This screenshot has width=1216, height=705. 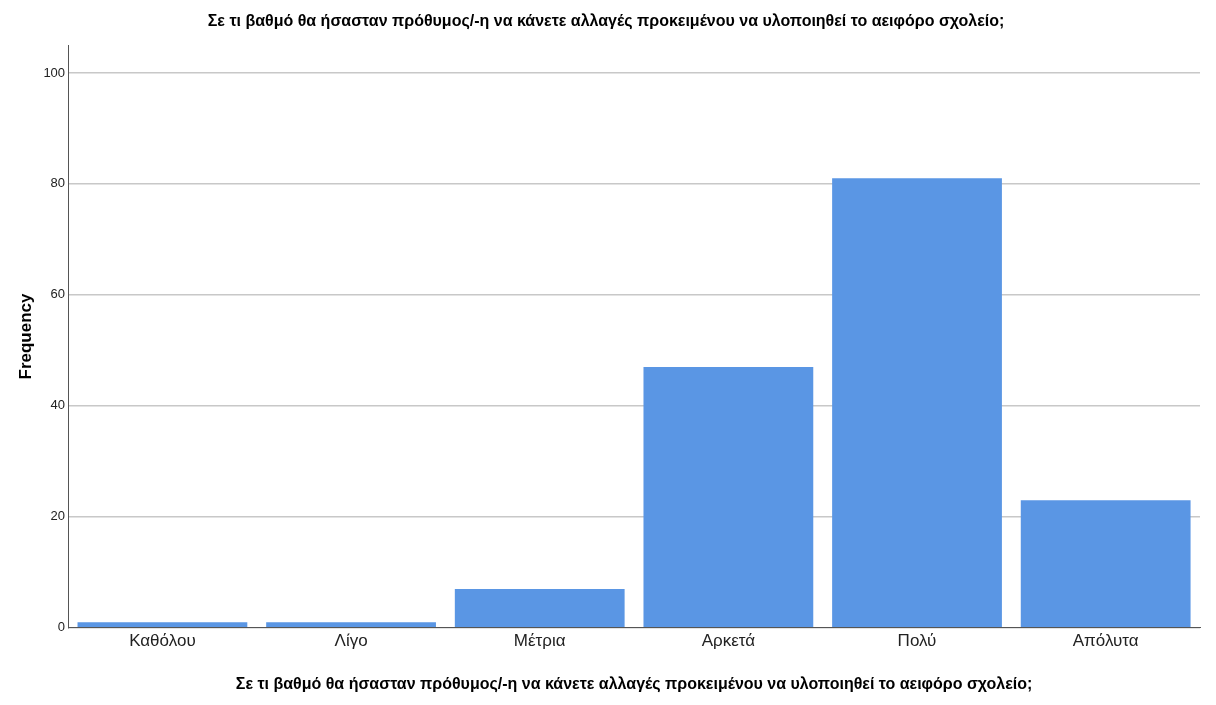 What do you see at coordinates (61, 627) in the screenshot?
I see `y-tick-label: 0` at bounding box center [61, 627].